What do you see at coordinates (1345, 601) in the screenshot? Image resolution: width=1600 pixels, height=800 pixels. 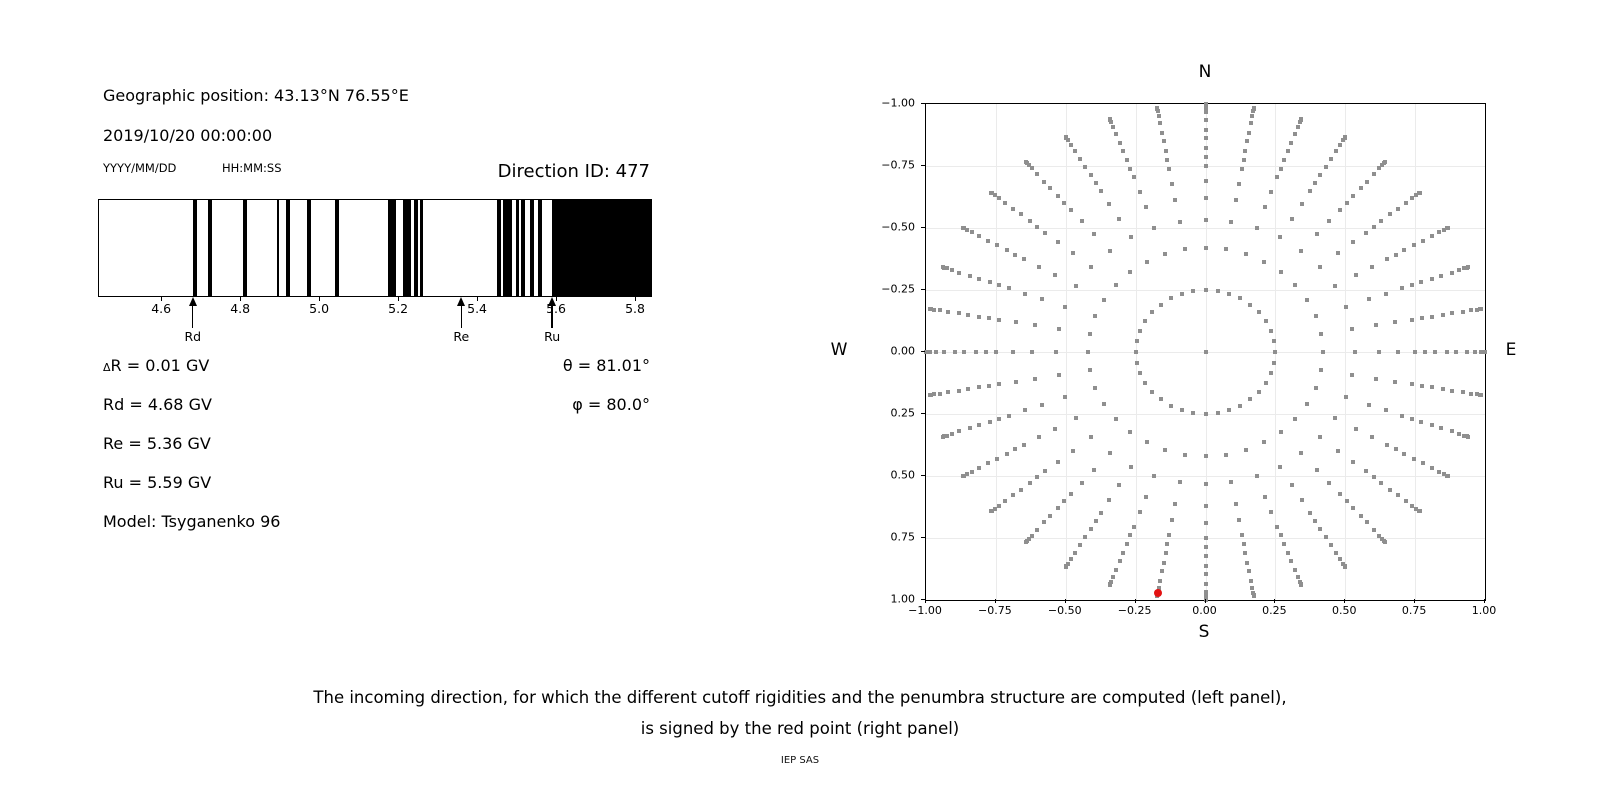 I see `scatter-x-tick` at bounding box center [1345, 601].